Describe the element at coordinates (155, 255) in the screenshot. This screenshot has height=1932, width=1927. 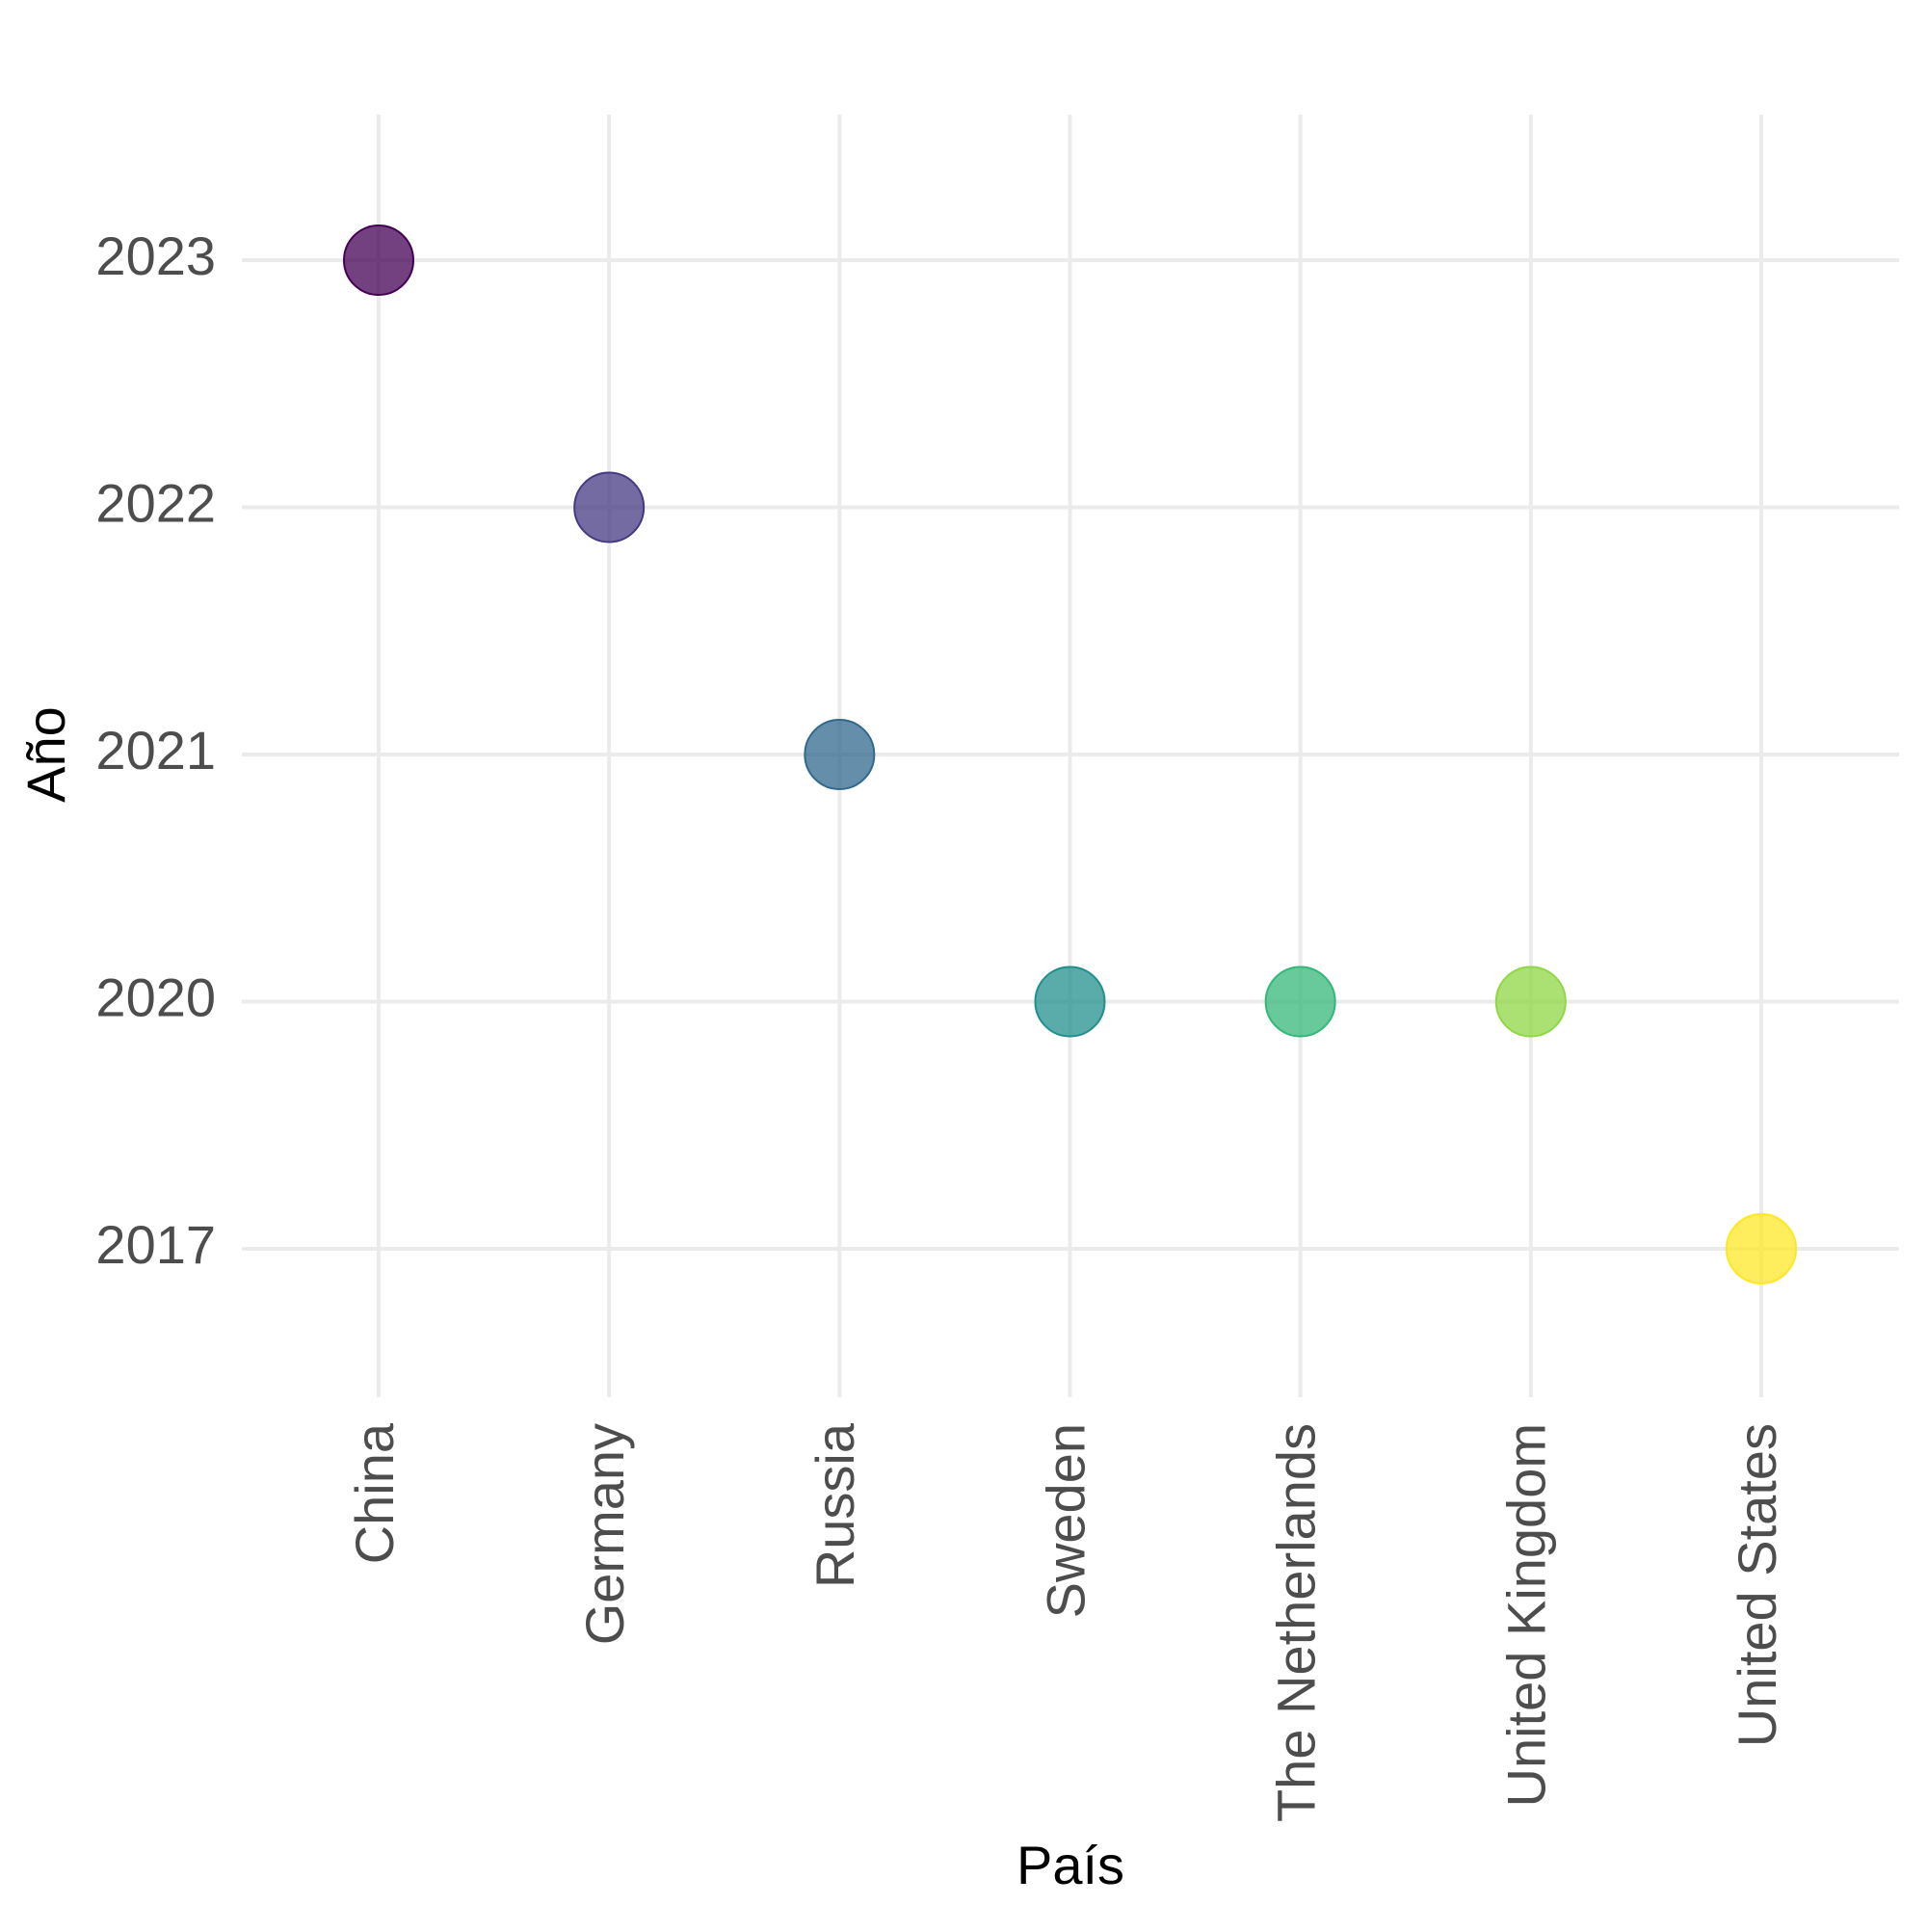
I see `y-tick-label: 2023` at that location.